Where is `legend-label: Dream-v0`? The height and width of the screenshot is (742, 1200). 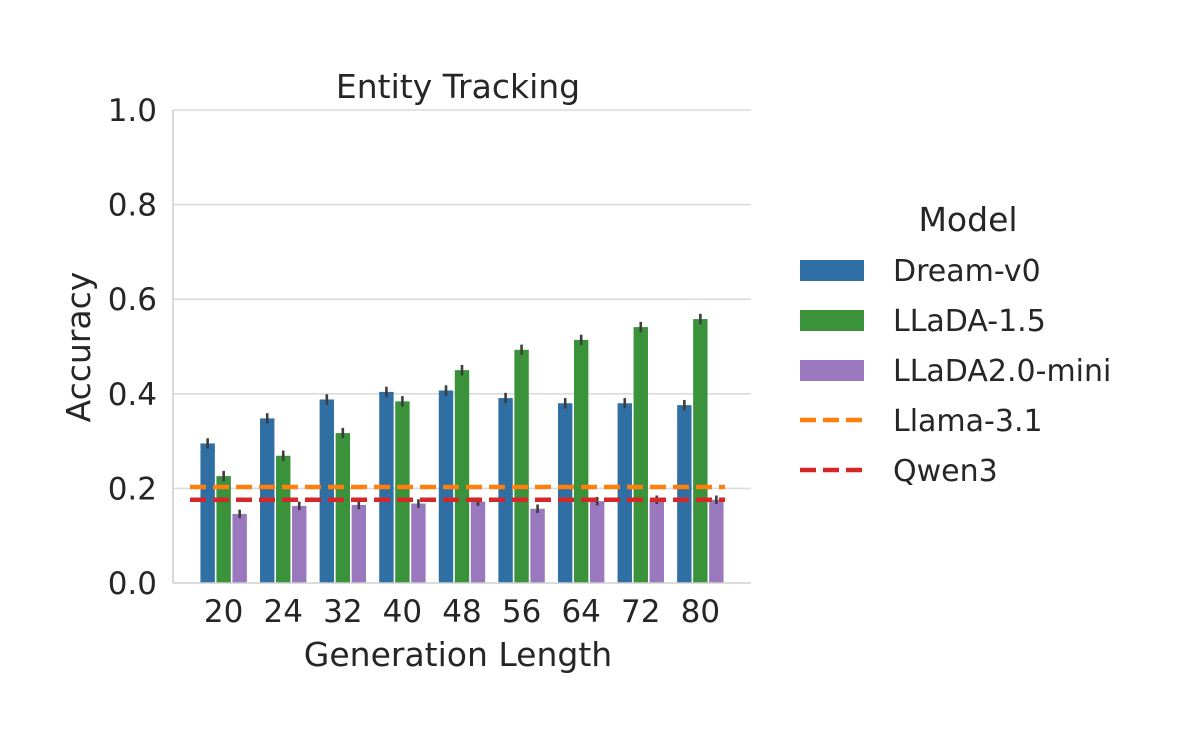
legend-label: Dream-v0 is located at coordinates (967, 271).